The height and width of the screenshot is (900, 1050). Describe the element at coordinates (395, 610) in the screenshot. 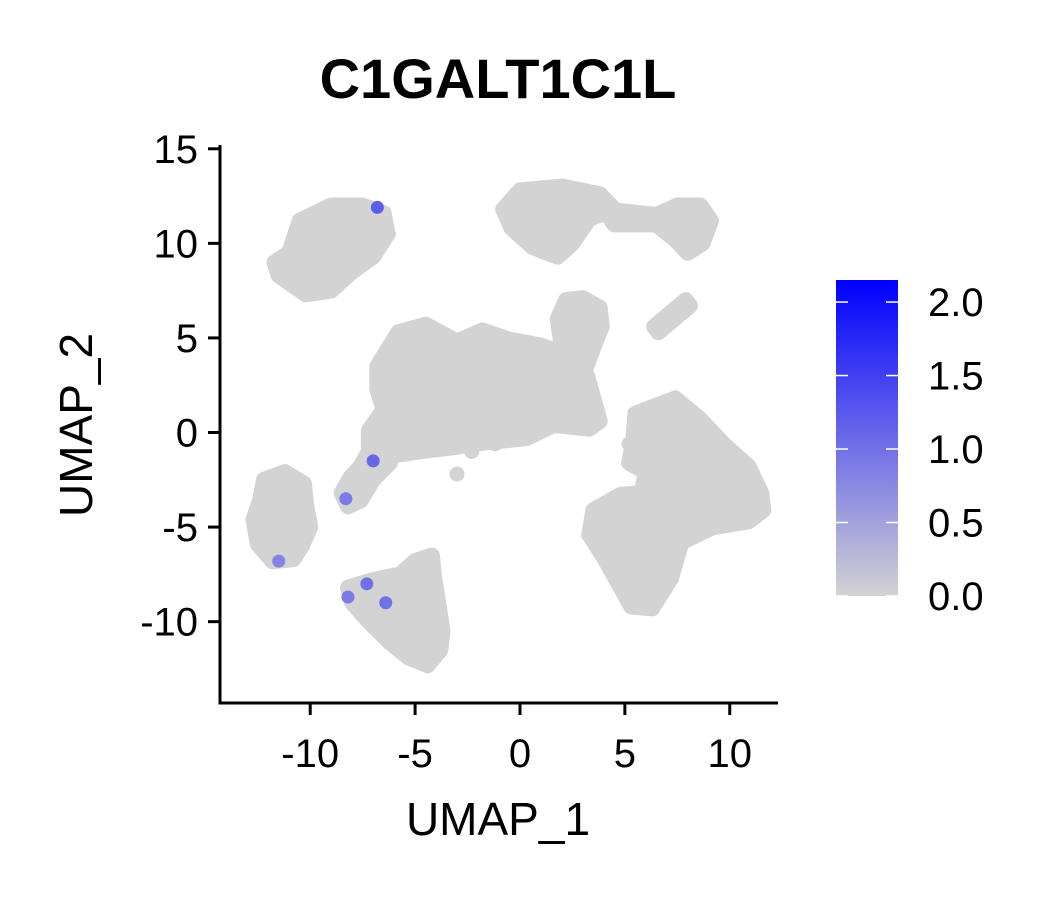

I see `cluster-bottom-left` at that location.